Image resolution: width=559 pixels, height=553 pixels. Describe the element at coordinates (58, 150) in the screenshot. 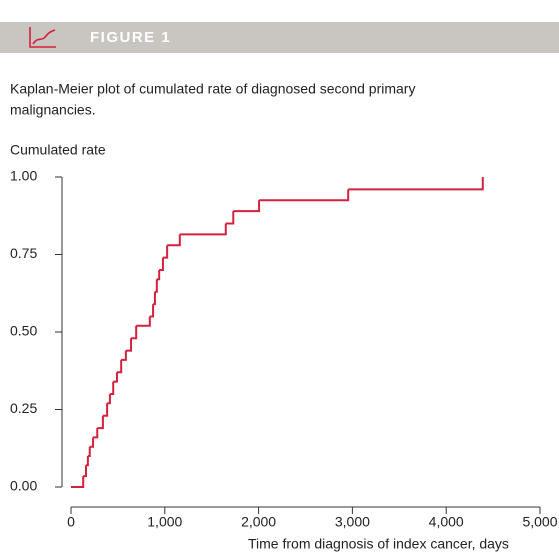

I see `y-axis-label: Cumulated rate` at that location.